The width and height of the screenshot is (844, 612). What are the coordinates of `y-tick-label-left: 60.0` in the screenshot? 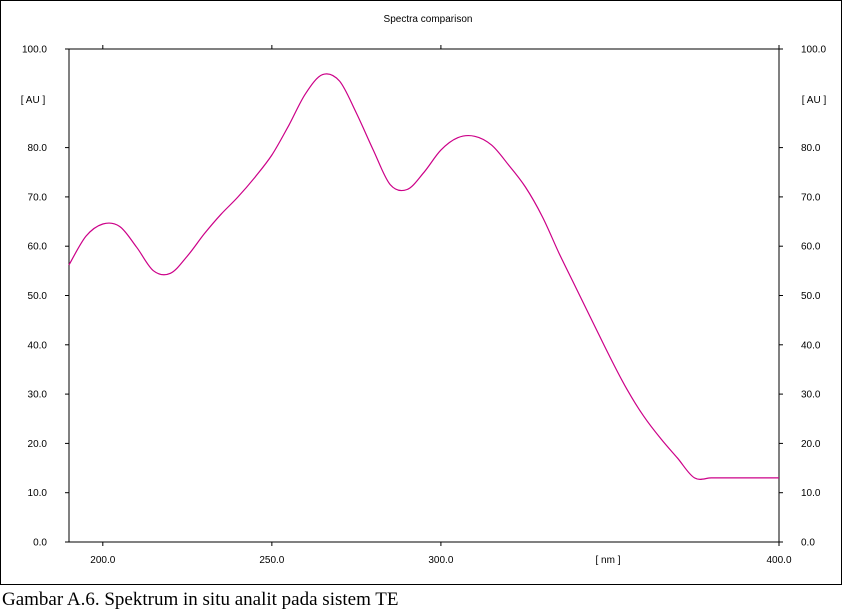 It's located at (38, 247).